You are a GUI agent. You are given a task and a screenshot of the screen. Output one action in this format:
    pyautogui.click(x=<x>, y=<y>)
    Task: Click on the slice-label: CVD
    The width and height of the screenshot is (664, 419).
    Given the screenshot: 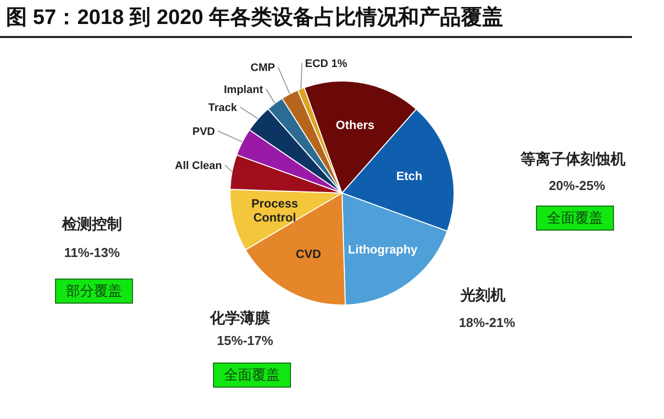 What is the action you would take?
    pyautogui.click(x=309, y=253)
    